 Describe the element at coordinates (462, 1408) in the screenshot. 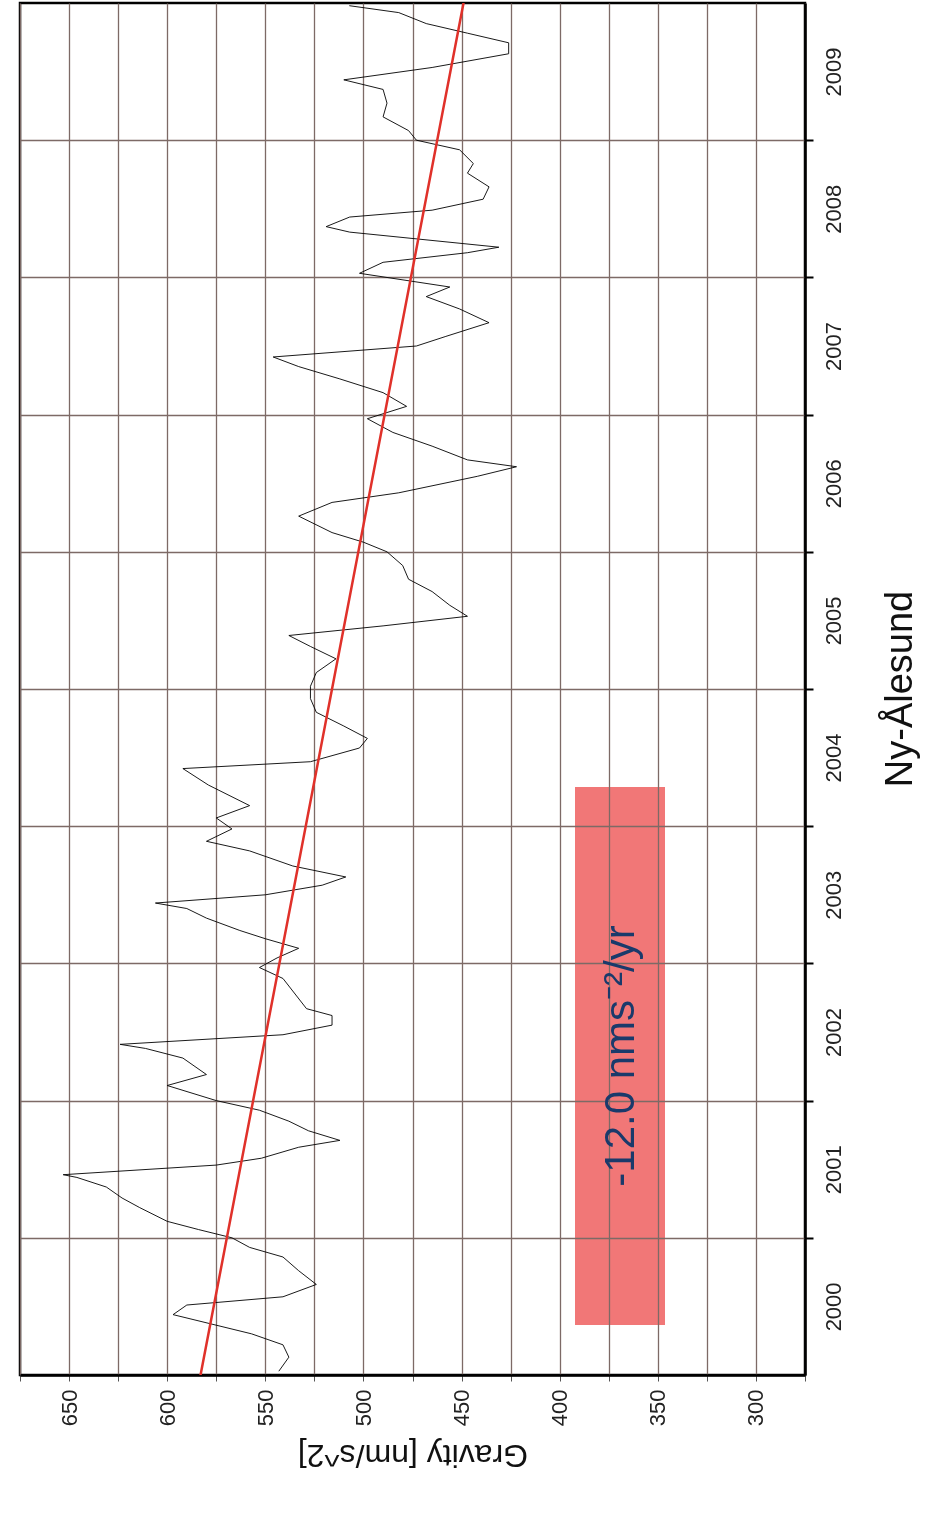

I see `x-tick-label: 450` at that location.